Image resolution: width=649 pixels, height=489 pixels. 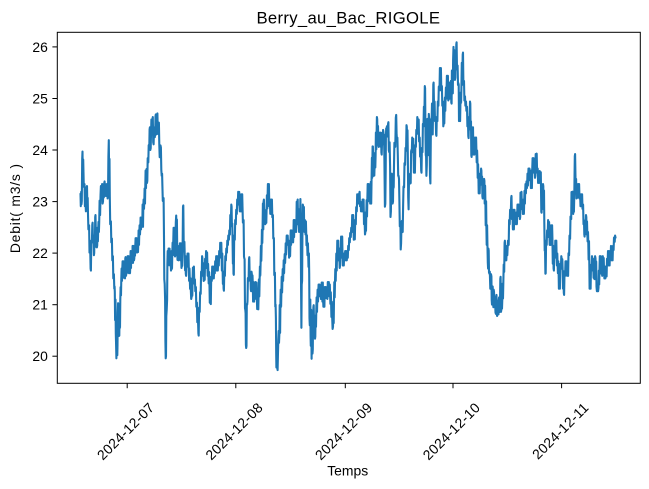 I want to click on svg-text: 22, so click(x=40, y=253).